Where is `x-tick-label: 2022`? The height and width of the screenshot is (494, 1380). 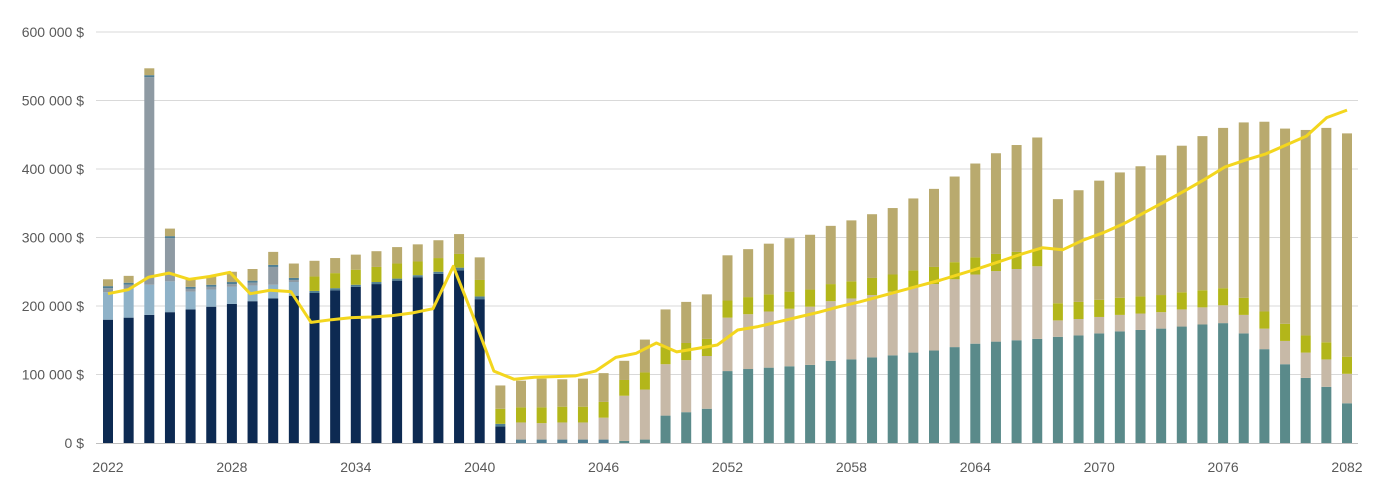 x-tick-label: 2022 is located at coordinates (107, 467).